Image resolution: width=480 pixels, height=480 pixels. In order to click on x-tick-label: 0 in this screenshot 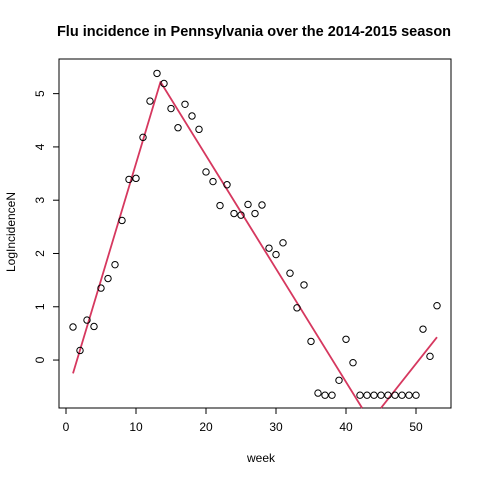, I will do `click(66, 427)`.